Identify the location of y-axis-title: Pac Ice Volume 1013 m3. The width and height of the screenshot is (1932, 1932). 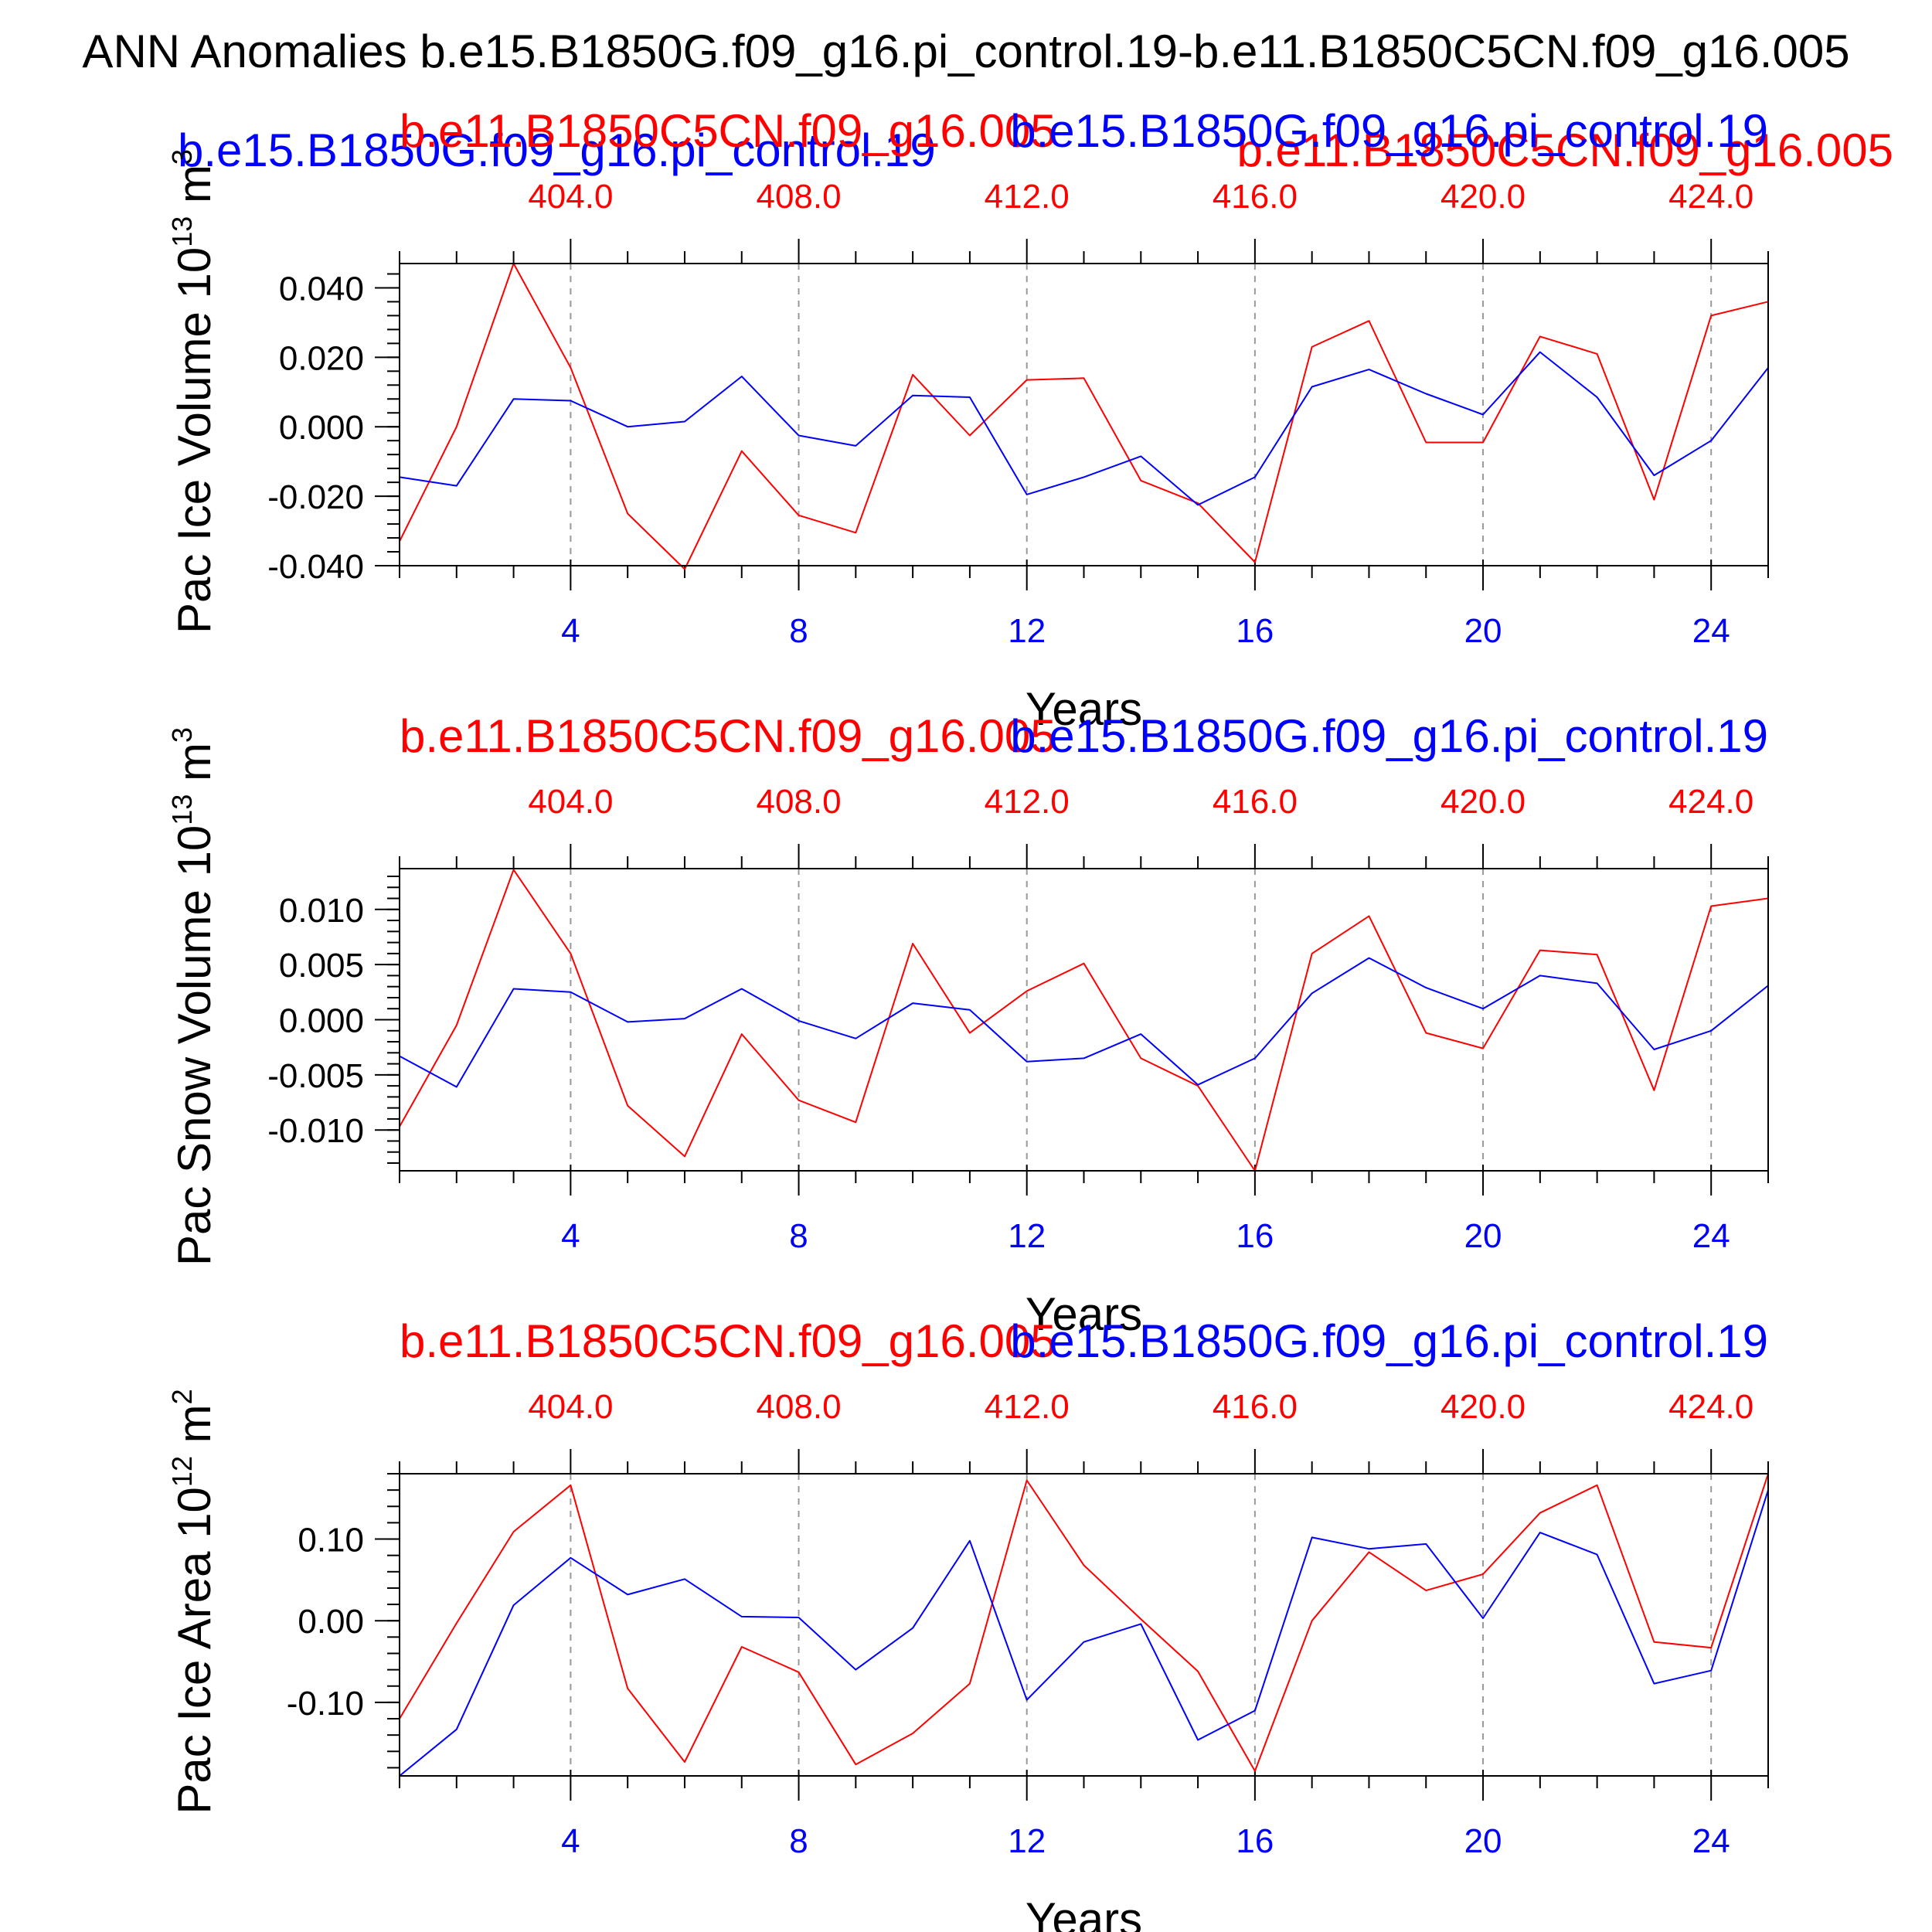
(193, 392).